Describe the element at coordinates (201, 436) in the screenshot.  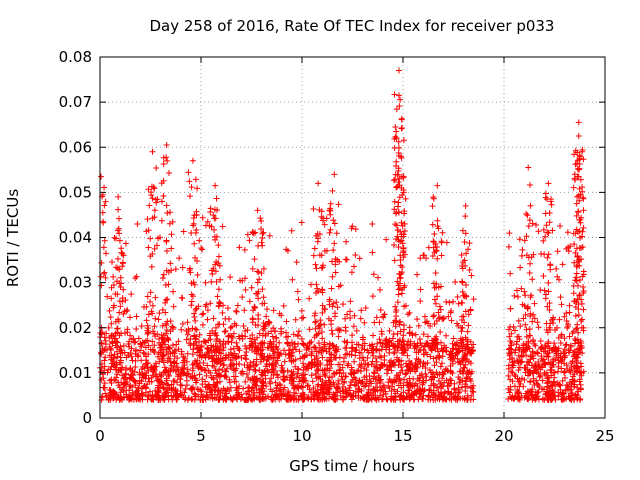
I see `x-tick-label: 5` at that location.